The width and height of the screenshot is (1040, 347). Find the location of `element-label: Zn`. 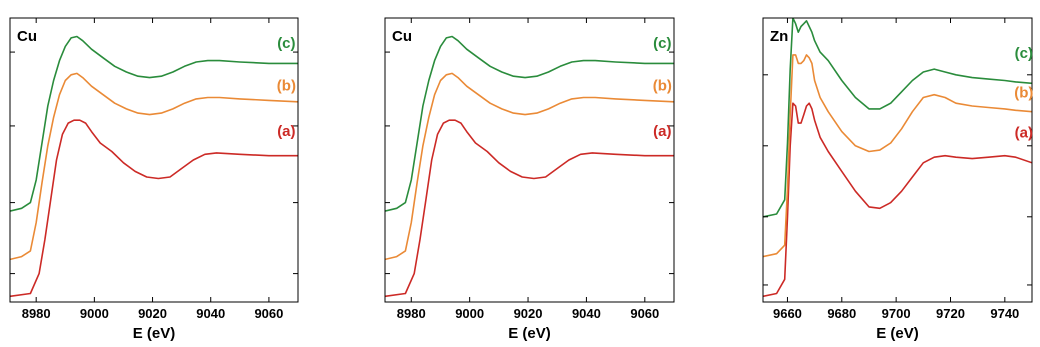

element-label: Zn is located at coordinates (779, 36).